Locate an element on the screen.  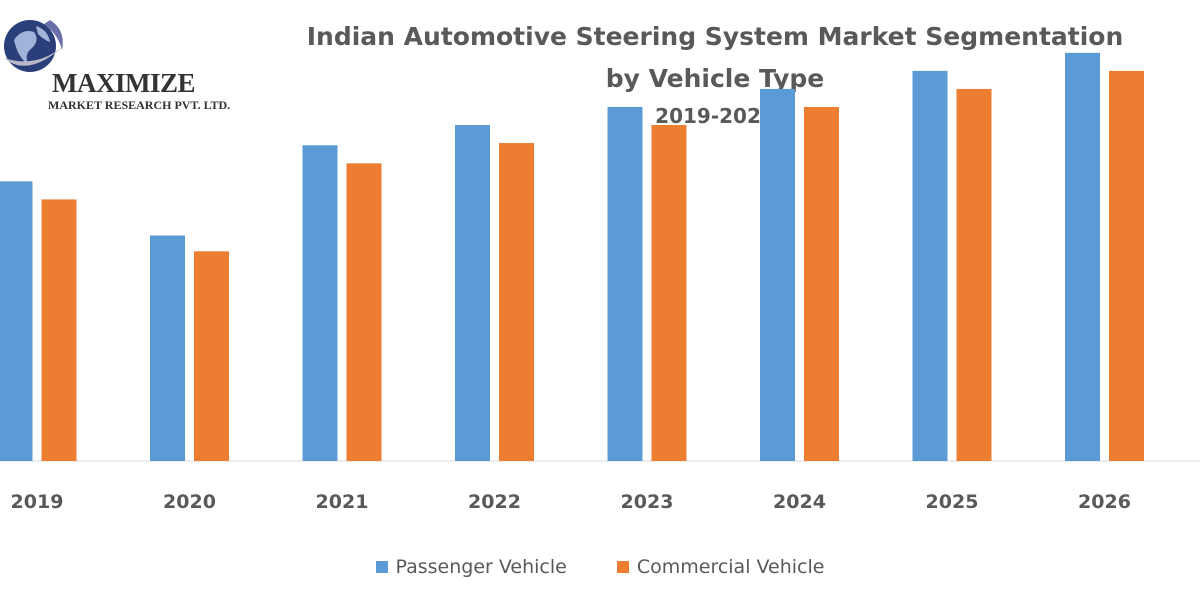
bar-passenger-2019 is located at coordinates (16, 321).